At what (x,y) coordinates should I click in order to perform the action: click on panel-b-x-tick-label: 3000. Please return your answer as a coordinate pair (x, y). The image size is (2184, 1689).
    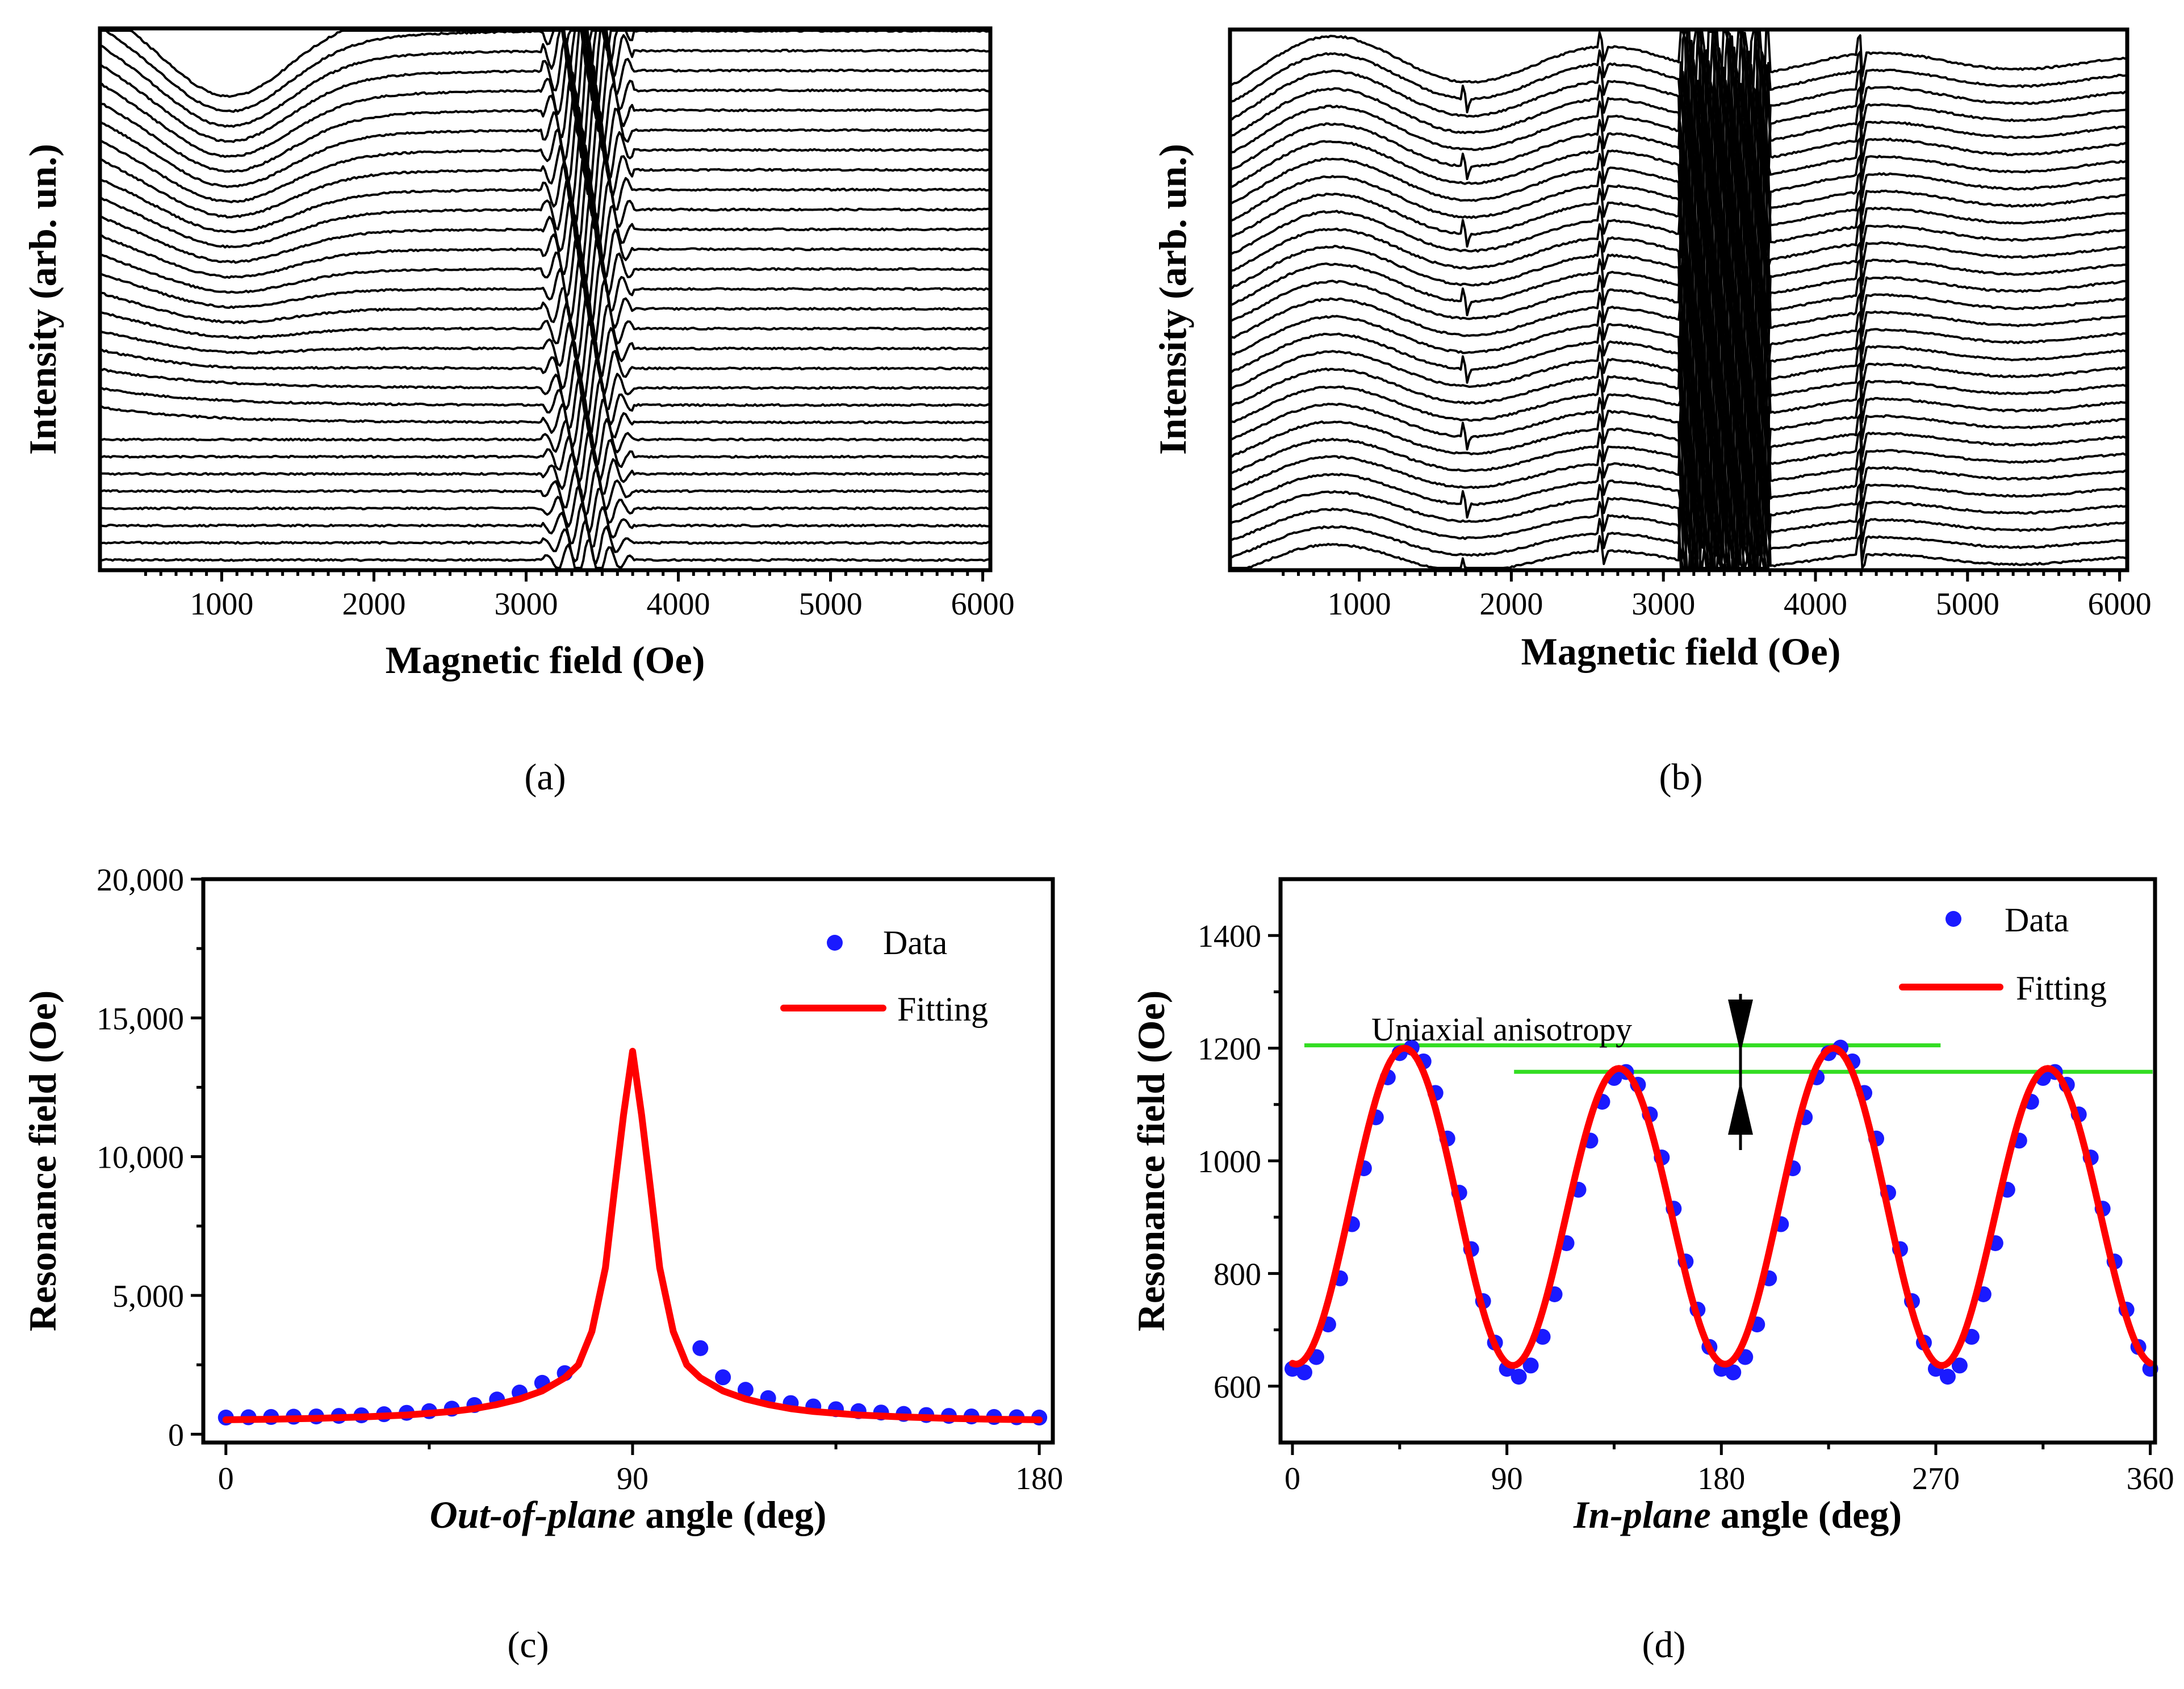
    Looking at the image, I should click on (1663, 604).